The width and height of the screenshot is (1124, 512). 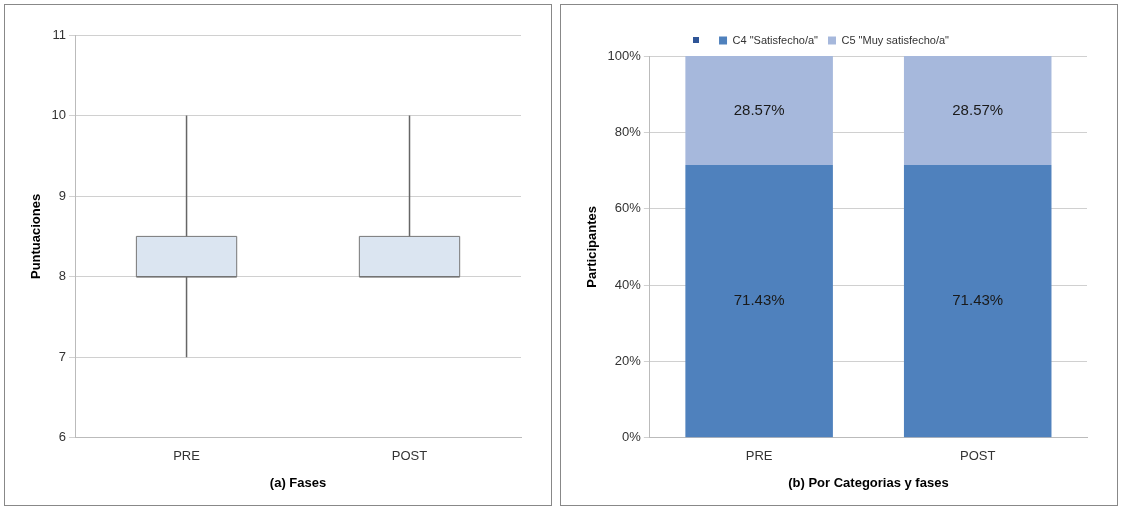 I want to click on x-axis-title: (b) Por Categorias y fases, so click(x=868, y=482).